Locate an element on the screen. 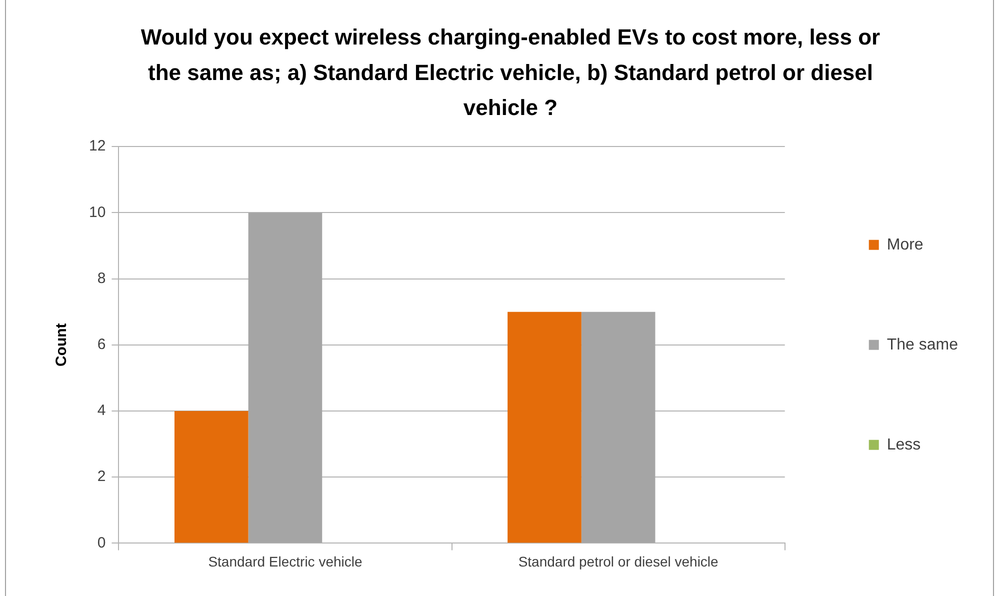  y-tick-label: 4 is located at coordinates (101, 411).